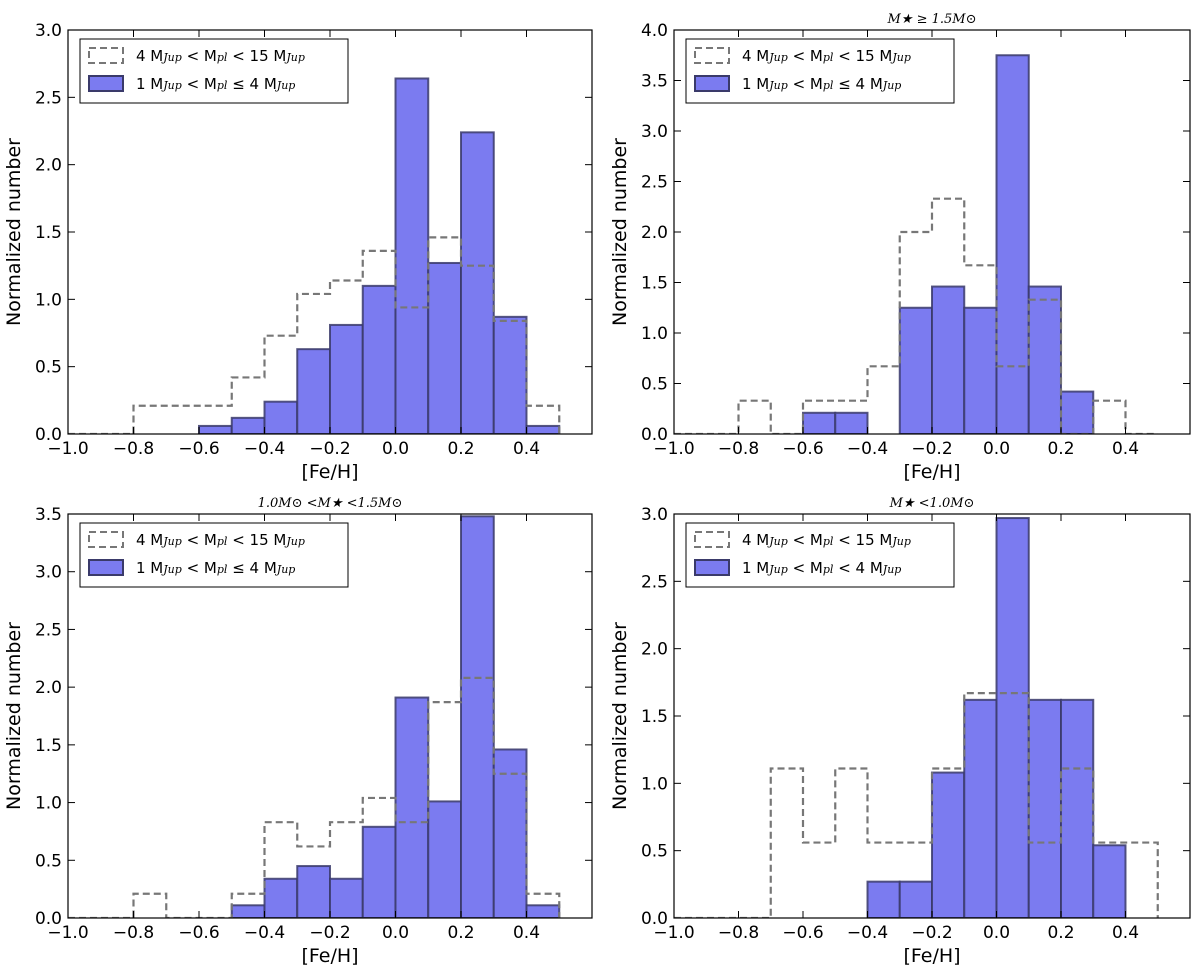  I want to click on legend-text-part: < 4 M, so click(857, 568).